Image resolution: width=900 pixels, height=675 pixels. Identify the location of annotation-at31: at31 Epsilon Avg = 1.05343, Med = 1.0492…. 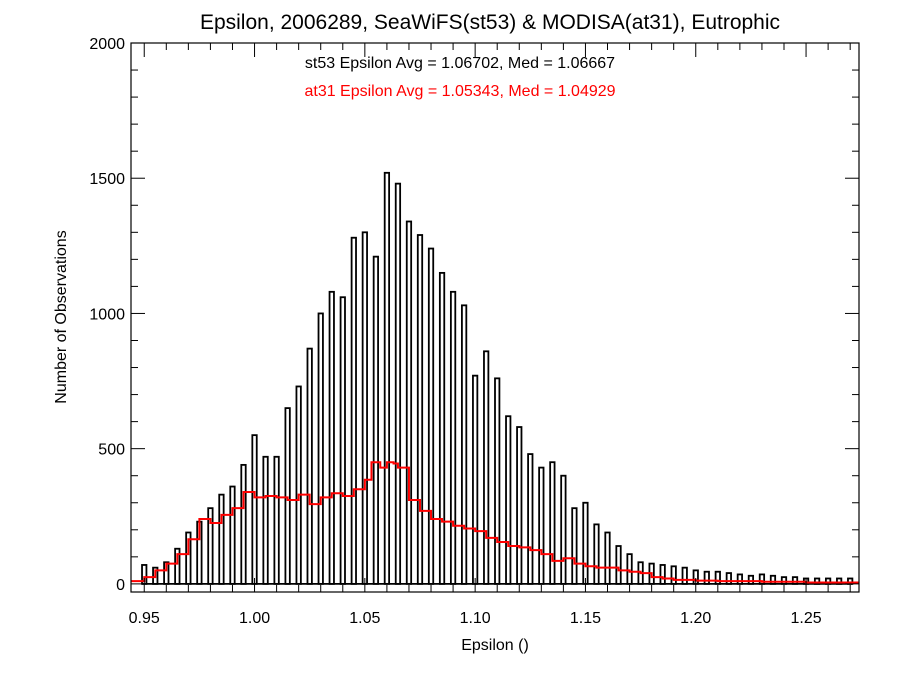
(459, 91).